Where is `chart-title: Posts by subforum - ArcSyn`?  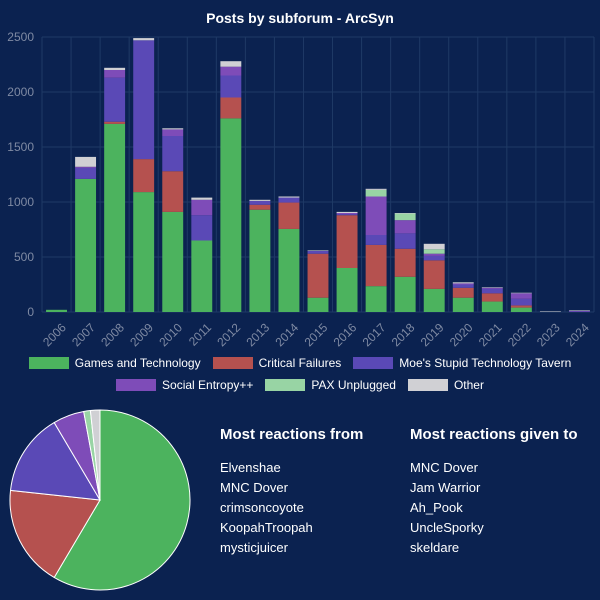
chart-title: Posts by subforum - ArcSyn is located at coordinates (300, 18).